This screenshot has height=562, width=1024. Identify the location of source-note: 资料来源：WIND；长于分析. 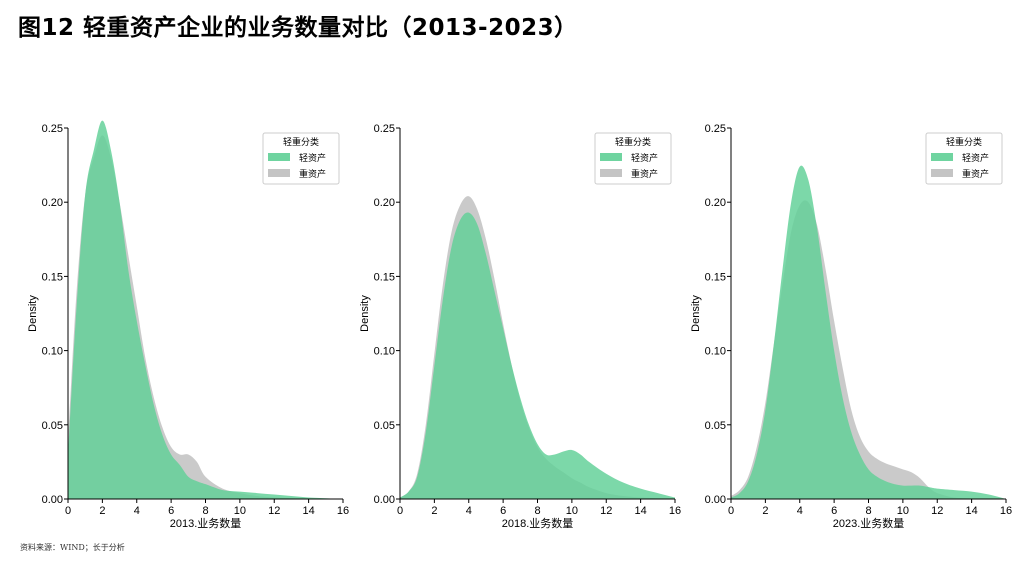
(72, 547).